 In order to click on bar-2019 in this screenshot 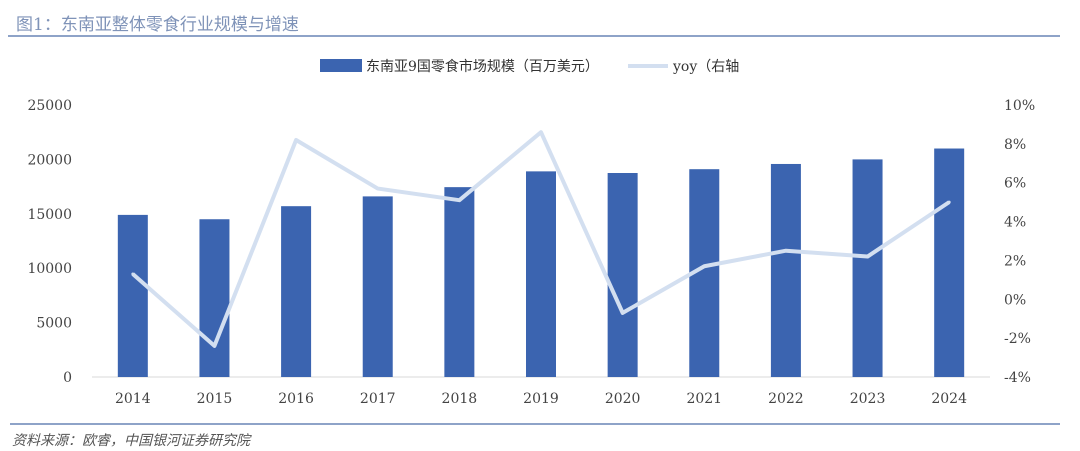, I will do `click(541, 274)`.